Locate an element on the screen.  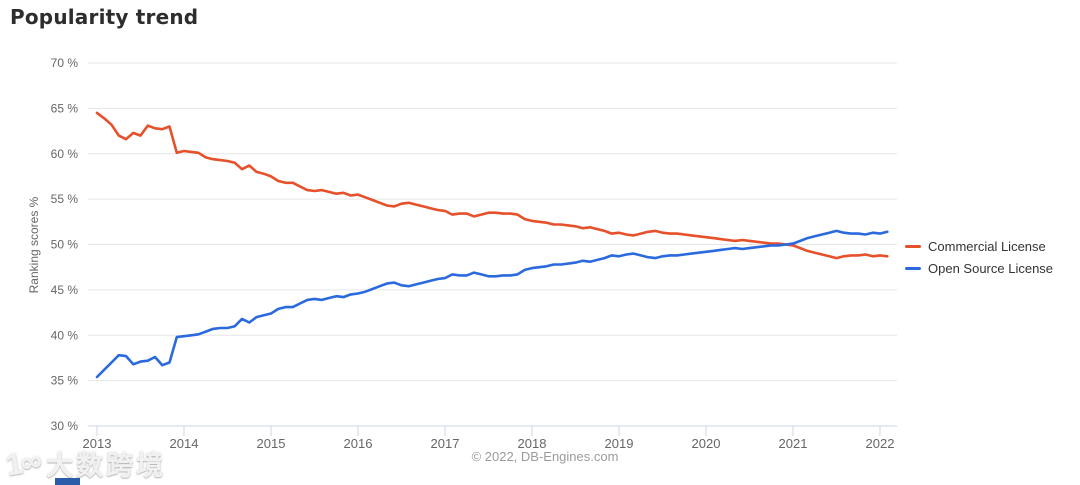
x-axis-tick-label: 2020 is located at coordinates (706, 443).